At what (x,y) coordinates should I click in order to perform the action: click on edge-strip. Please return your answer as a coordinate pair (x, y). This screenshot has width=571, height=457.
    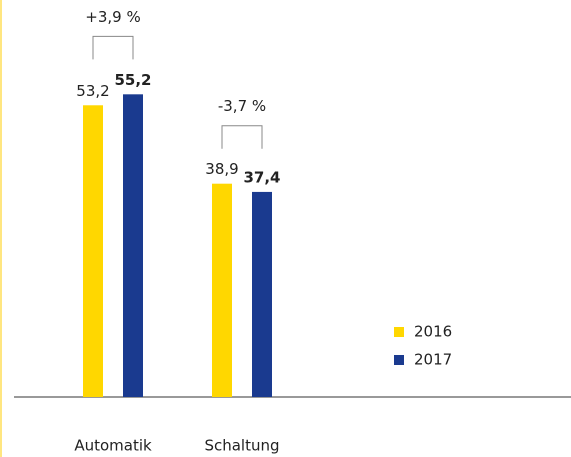
    Looking at the image, I should click on (1, 228).